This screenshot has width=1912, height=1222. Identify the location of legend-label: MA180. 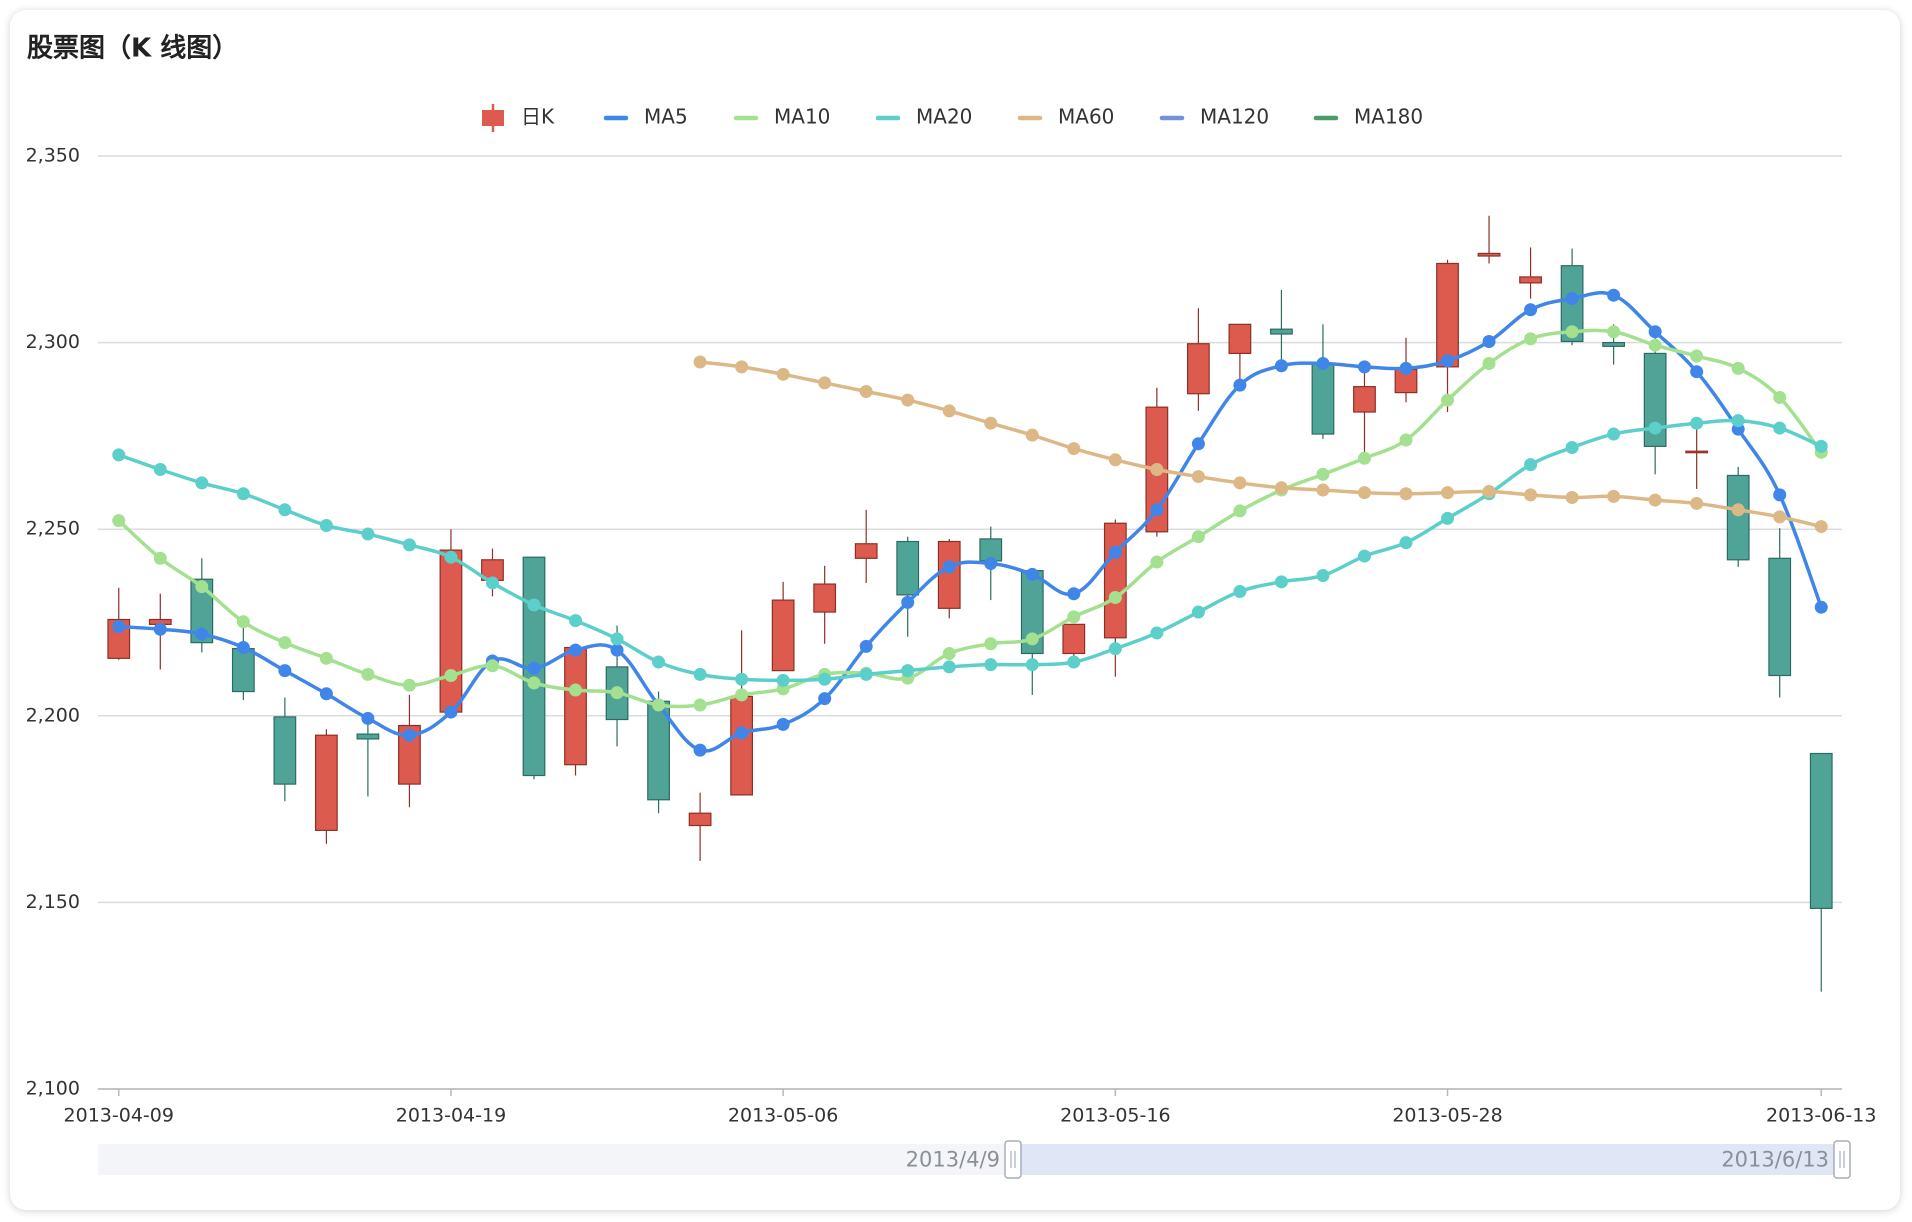
(1388, 117).